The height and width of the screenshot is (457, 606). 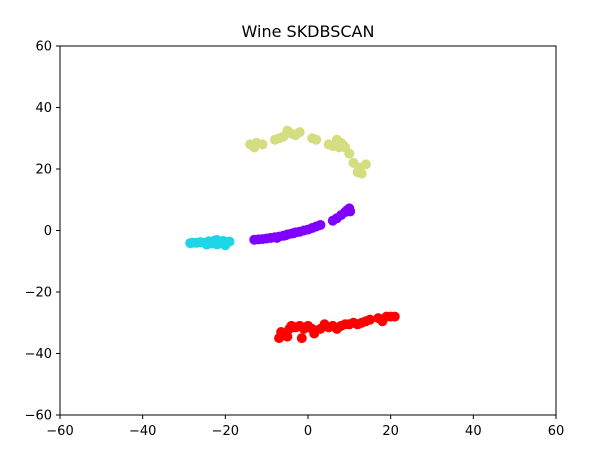 What do you see at coordinates (48, 231) in the screenshot?
I see `y-tick-label: 0` at bounding box center [48, 231].